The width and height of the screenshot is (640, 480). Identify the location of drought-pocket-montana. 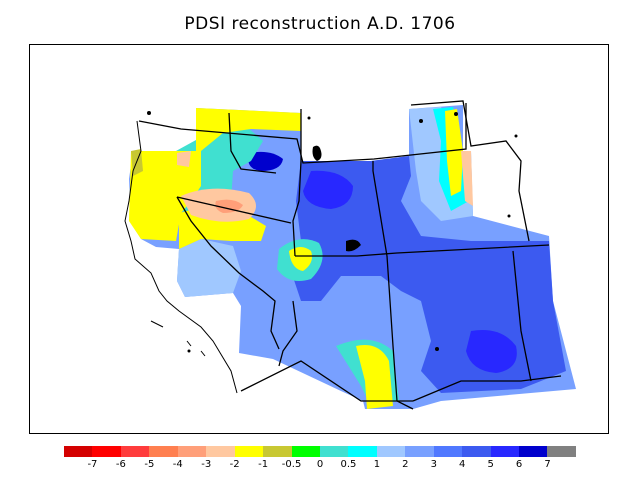
(467, 178).